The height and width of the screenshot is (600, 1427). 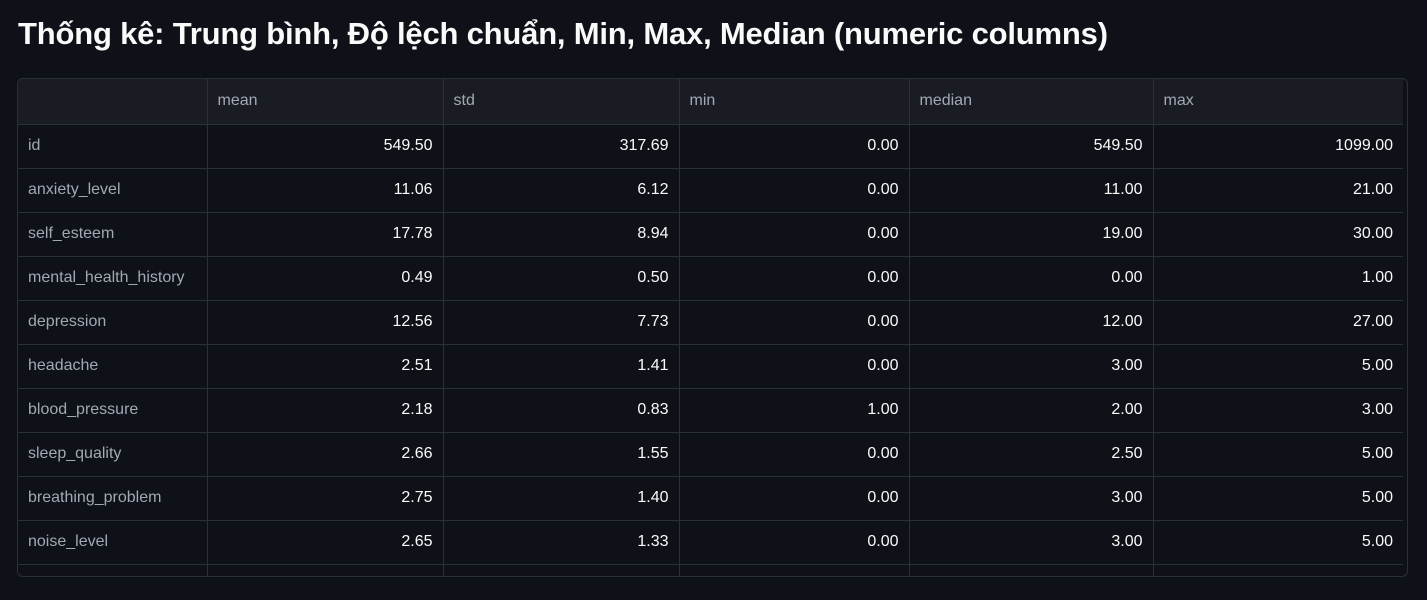 What do you see at coordinates (794, 102) in the screenshot?
I see `column-header-min: min` at bounding box center [794, 102].